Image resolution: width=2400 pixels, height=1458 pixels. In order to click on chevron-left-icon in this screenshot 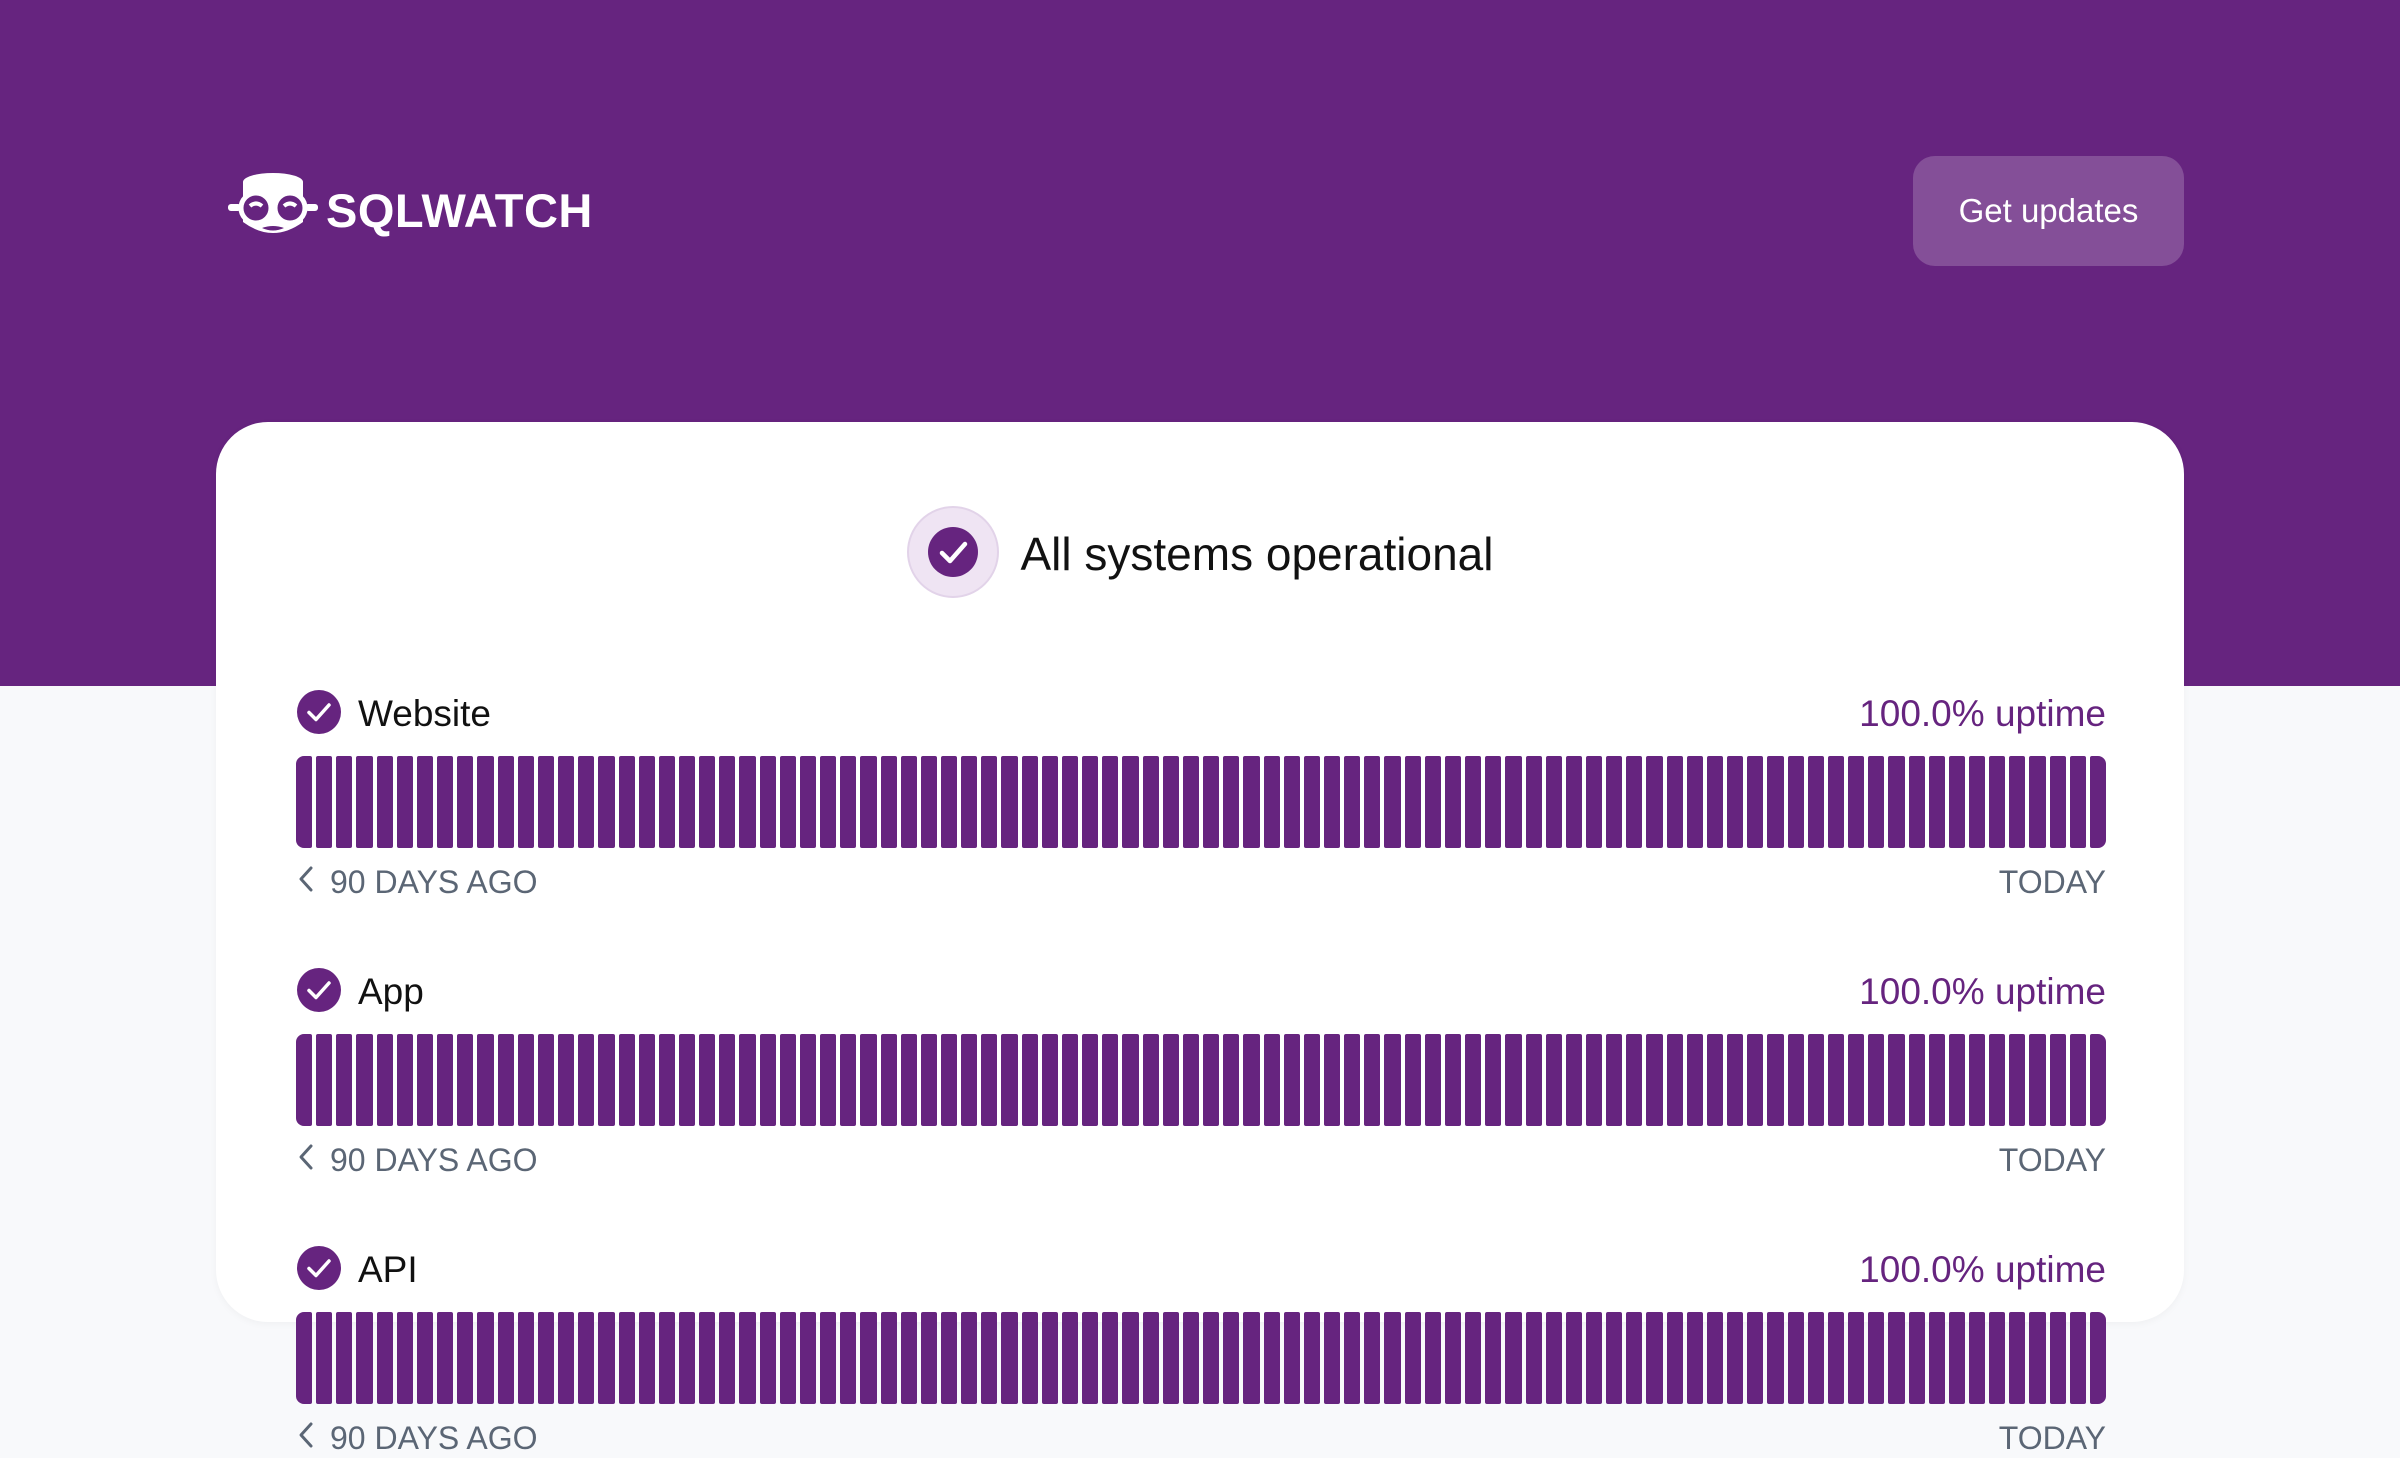, I will do `click(306, 882)`.